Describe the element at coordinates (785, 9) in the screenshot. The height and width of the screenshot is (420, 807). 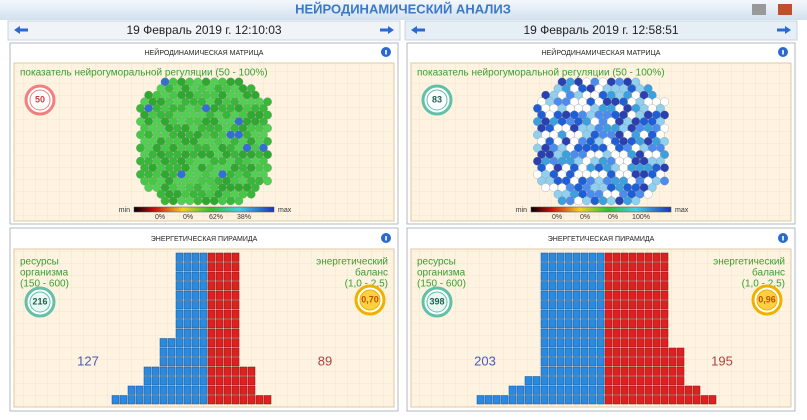
I see `book-icon` at that location.